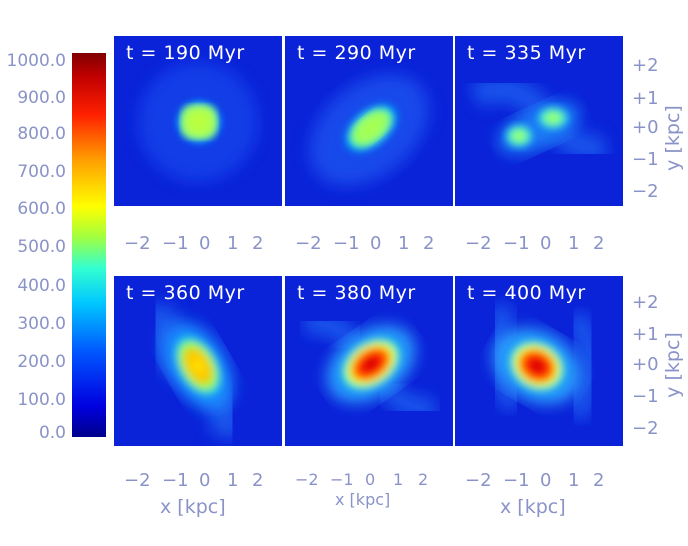 The height and width of the screenshot is (546, 688). What do you see at coordinates (41, 400) in the screenshot?
I see `colorbar-tick: 100.0` at bounding box center [41, 400].